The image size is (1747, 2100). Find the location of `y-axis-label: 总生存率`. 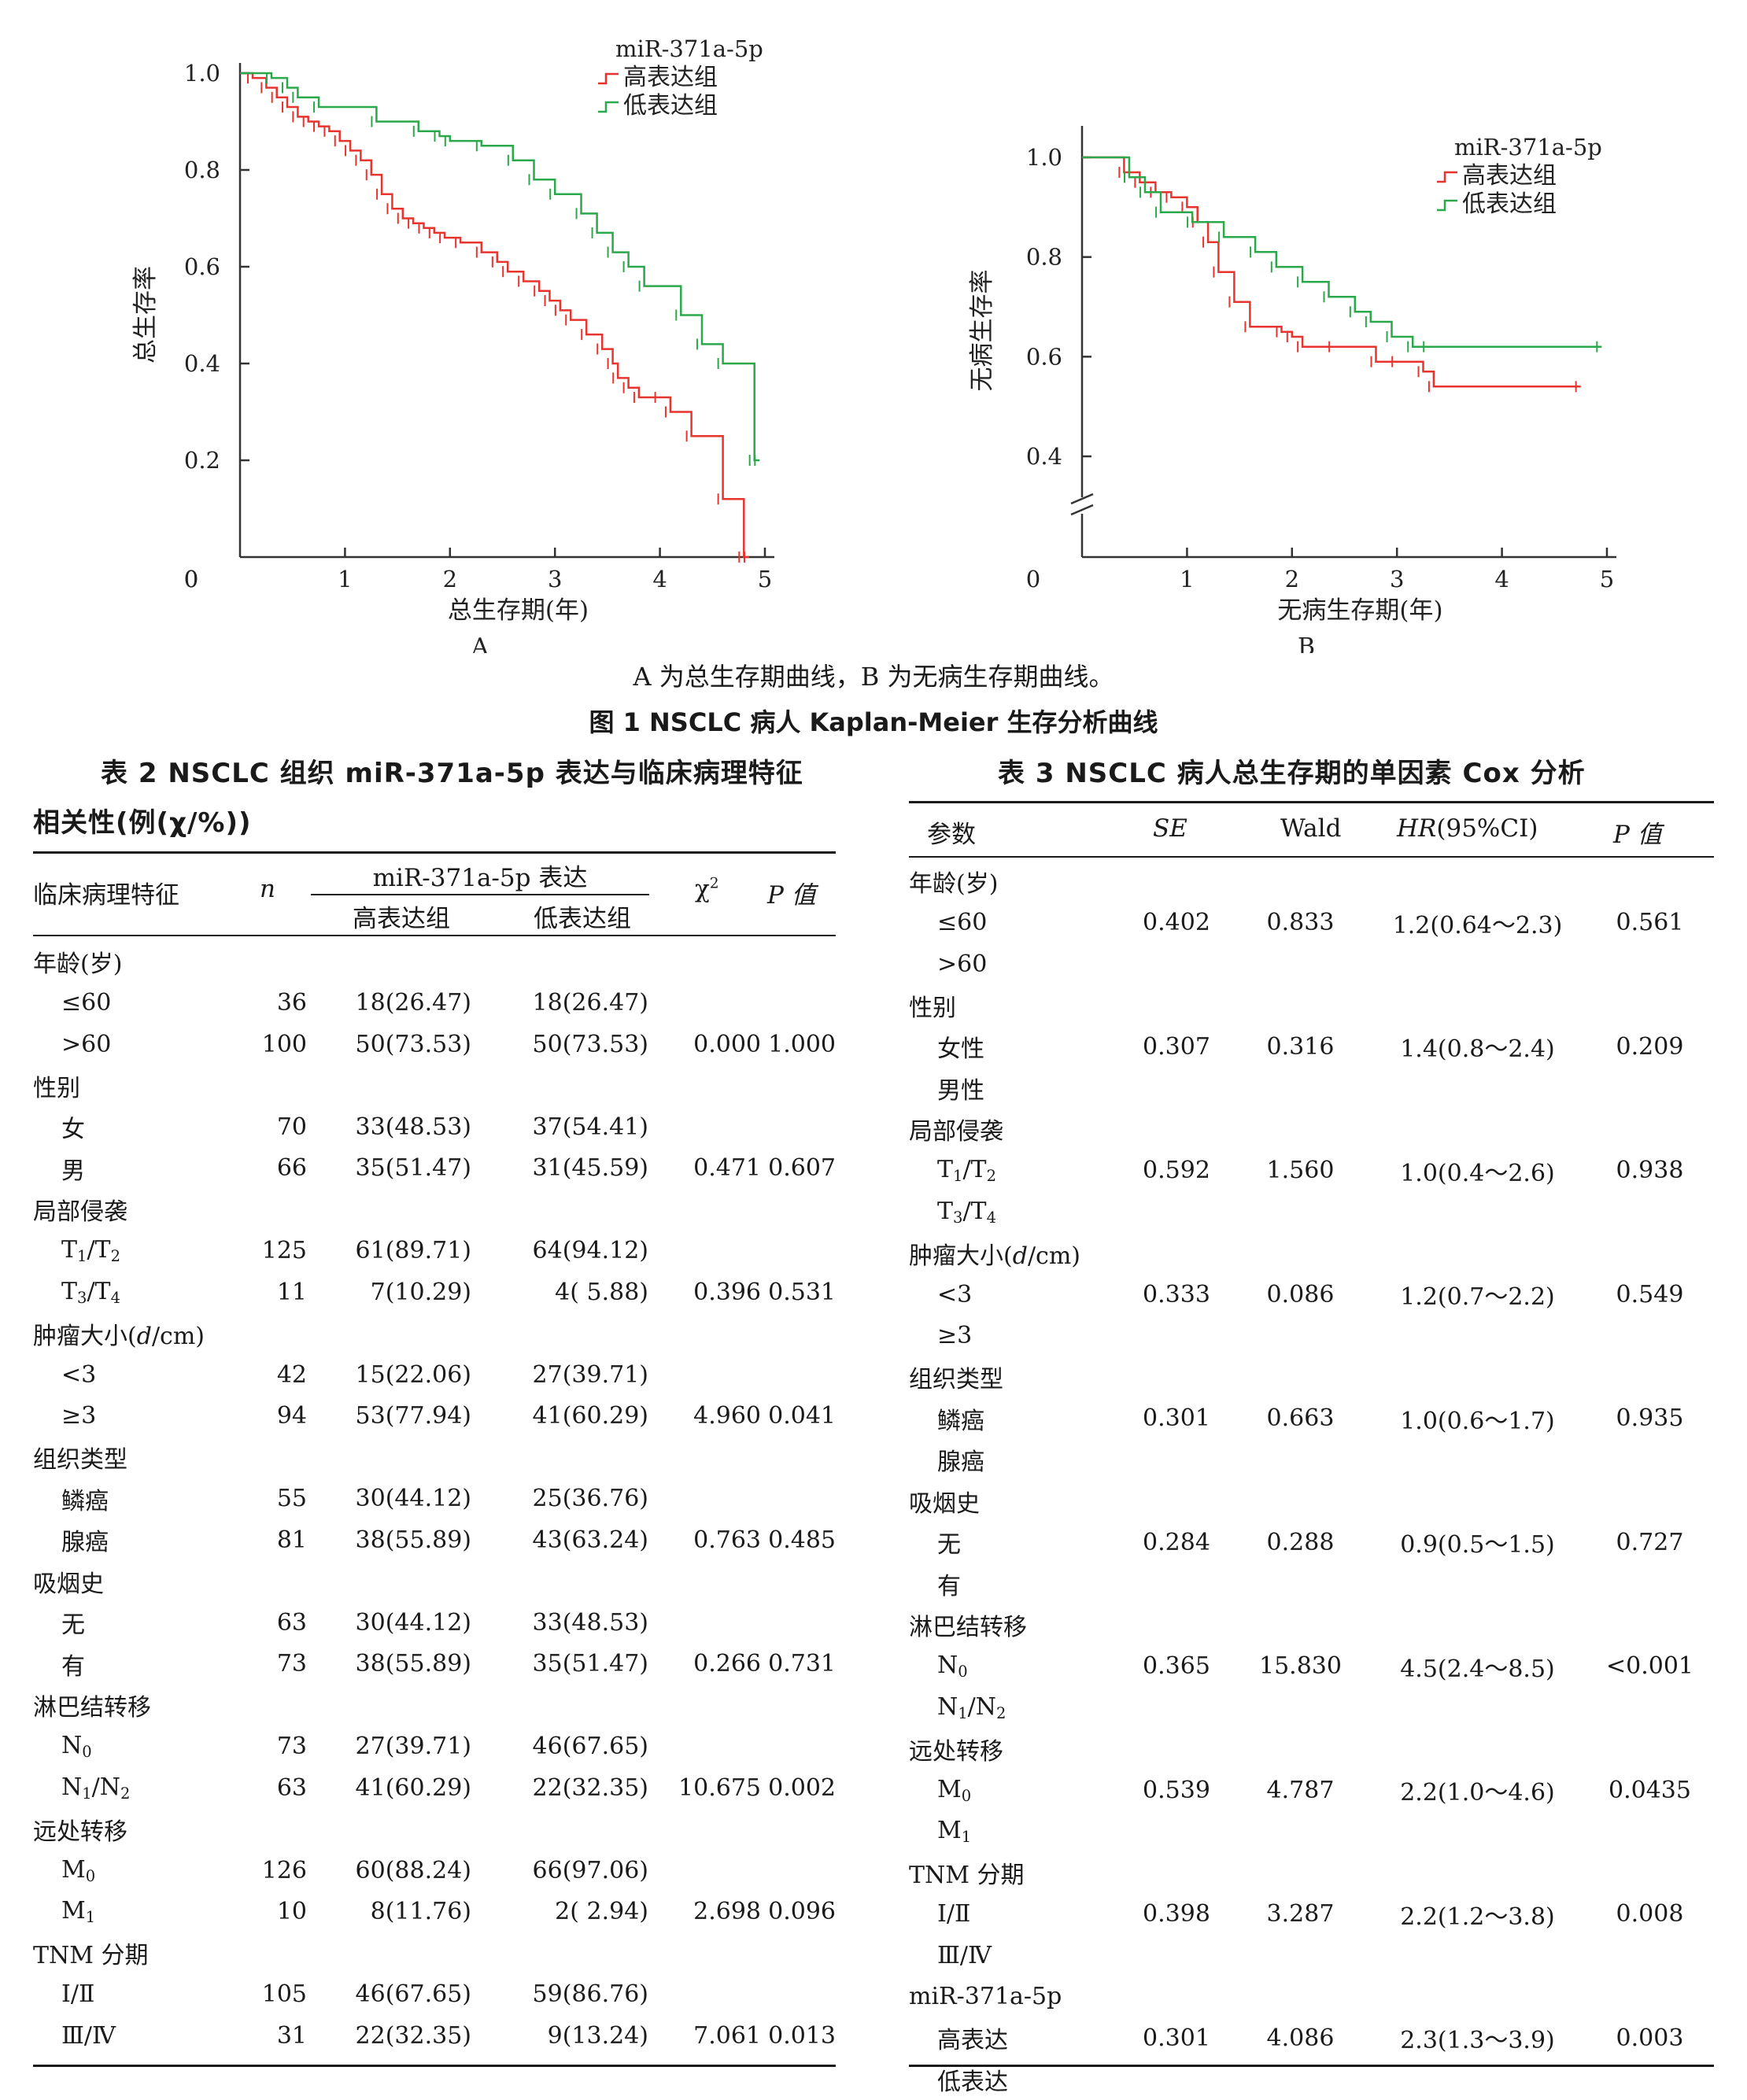

y-axis-label: 总生存率 is located at coordinates (145, 315).